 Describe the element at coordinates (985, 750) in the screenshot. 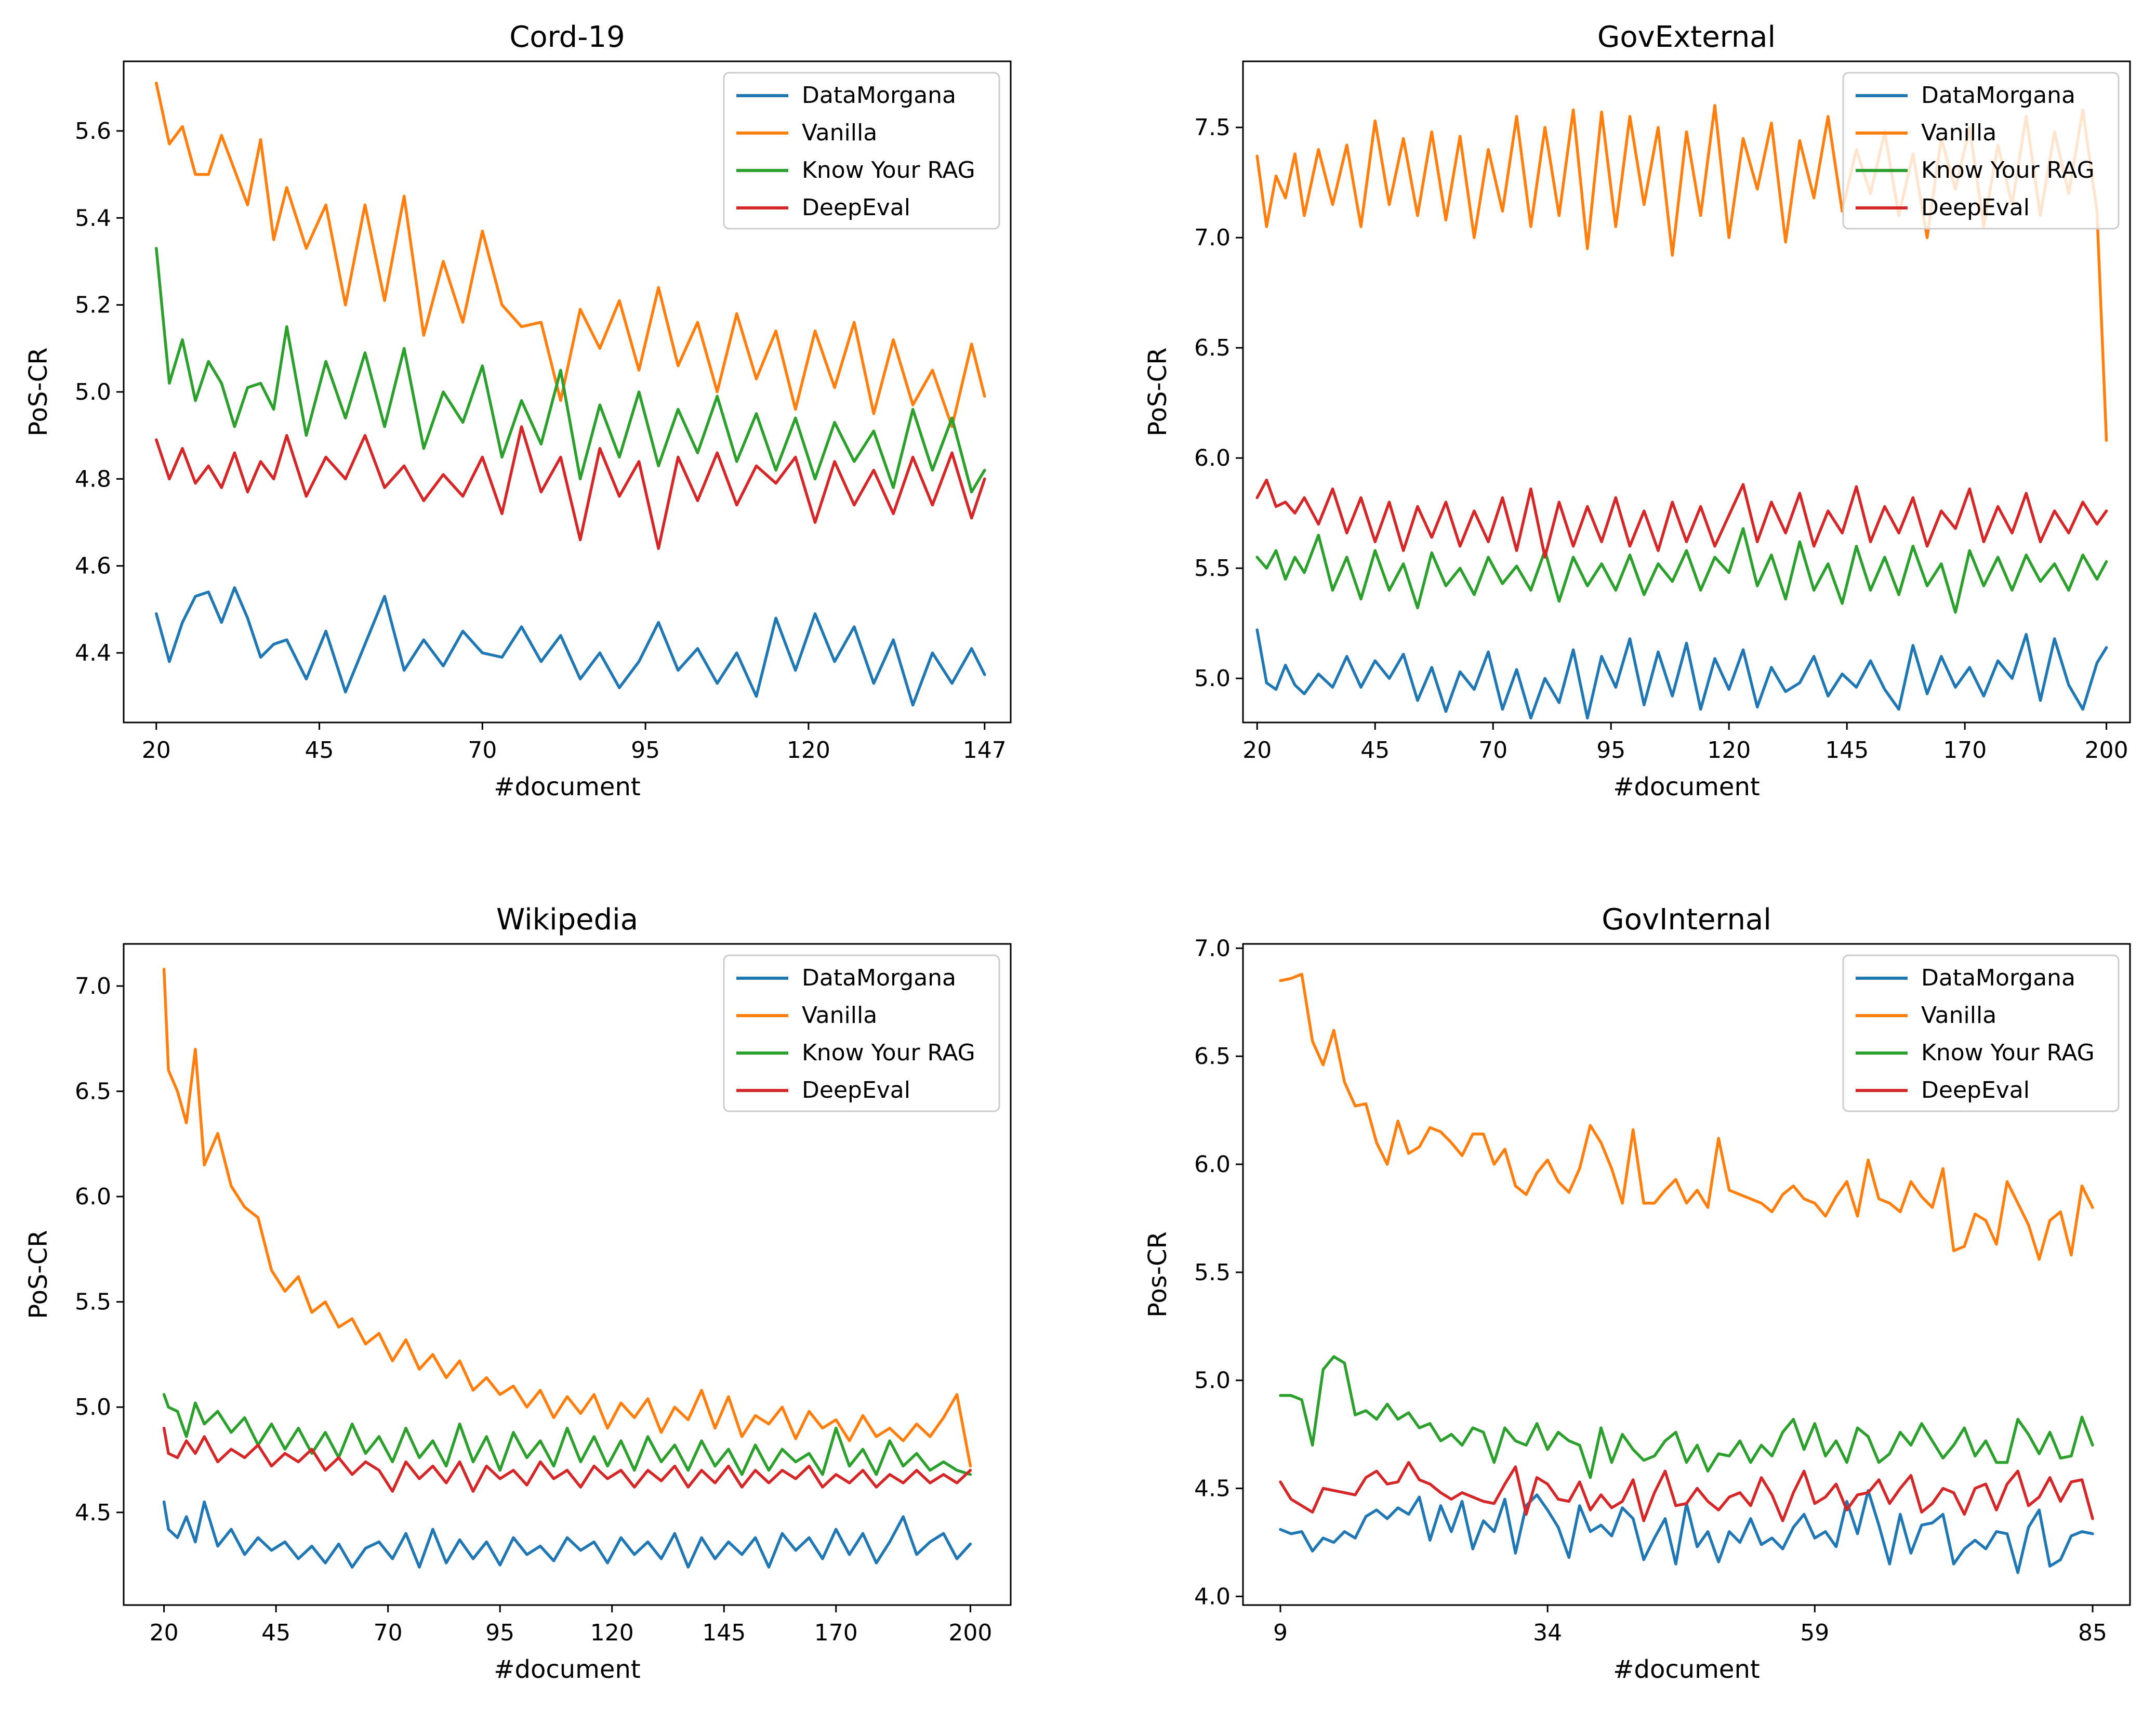

I see `x-tick-label: 147` at that location.